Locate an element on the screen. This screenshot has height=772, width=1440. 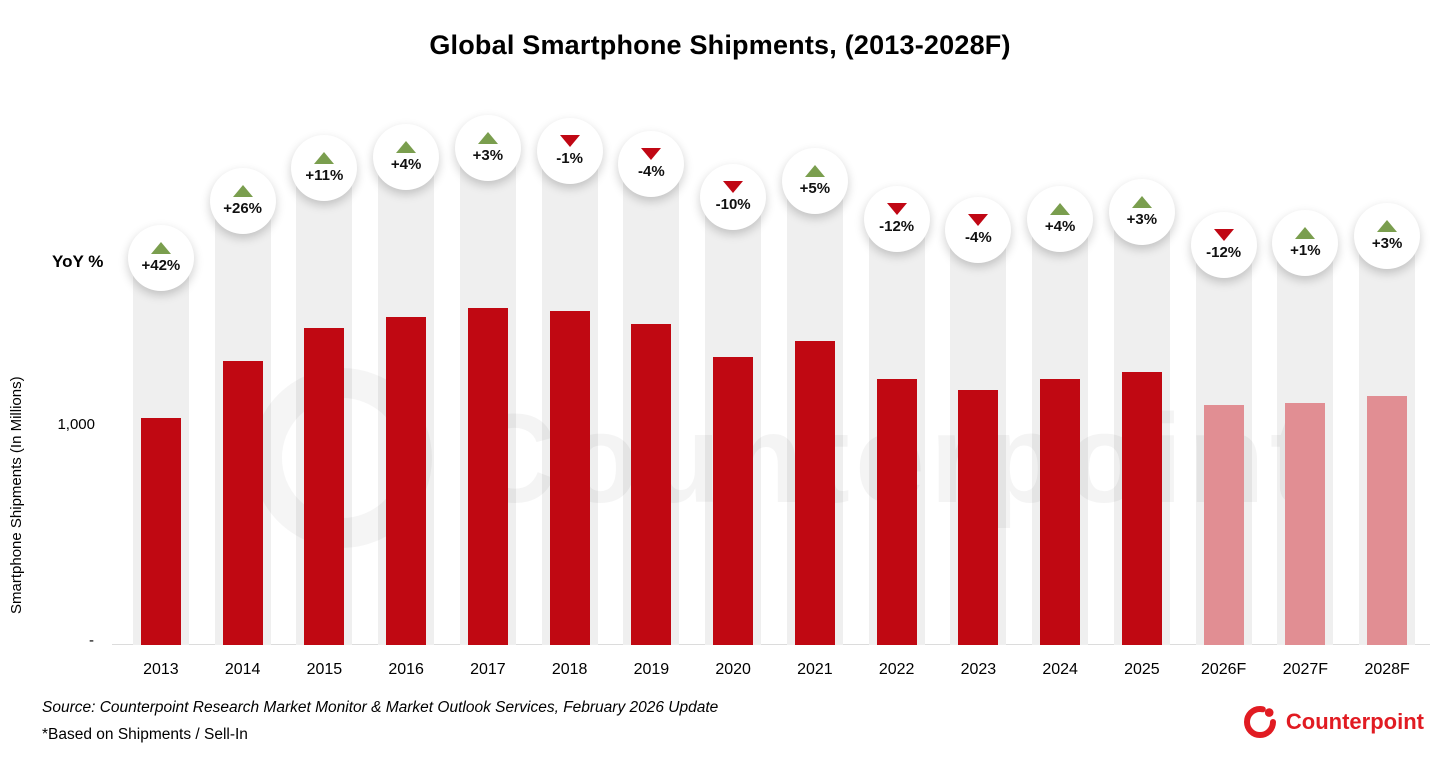
yoy-value-2028F: +3% is located at coordinates (1387, 243).